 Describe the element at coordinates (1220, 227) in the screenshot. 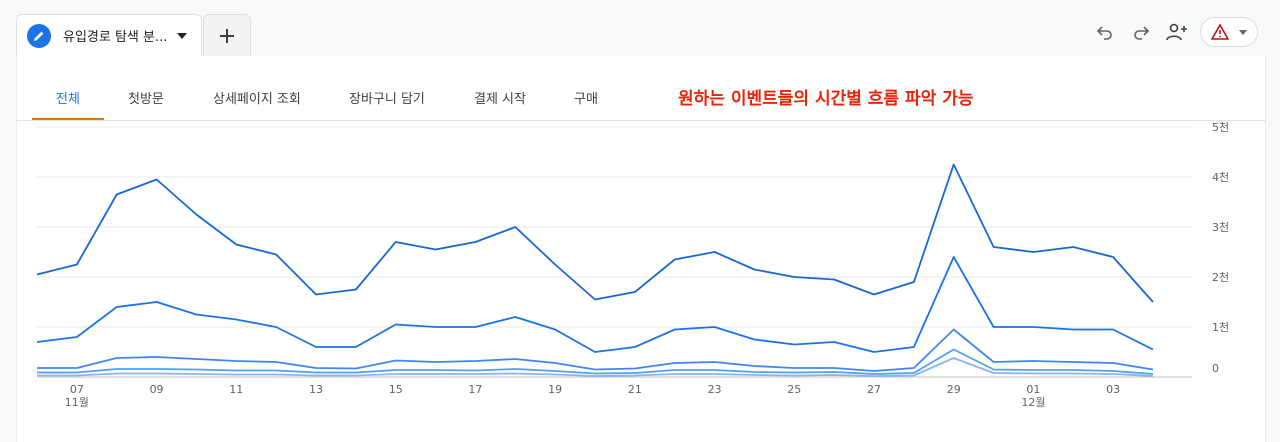

I see `y-tick-label: 3천` at that location.